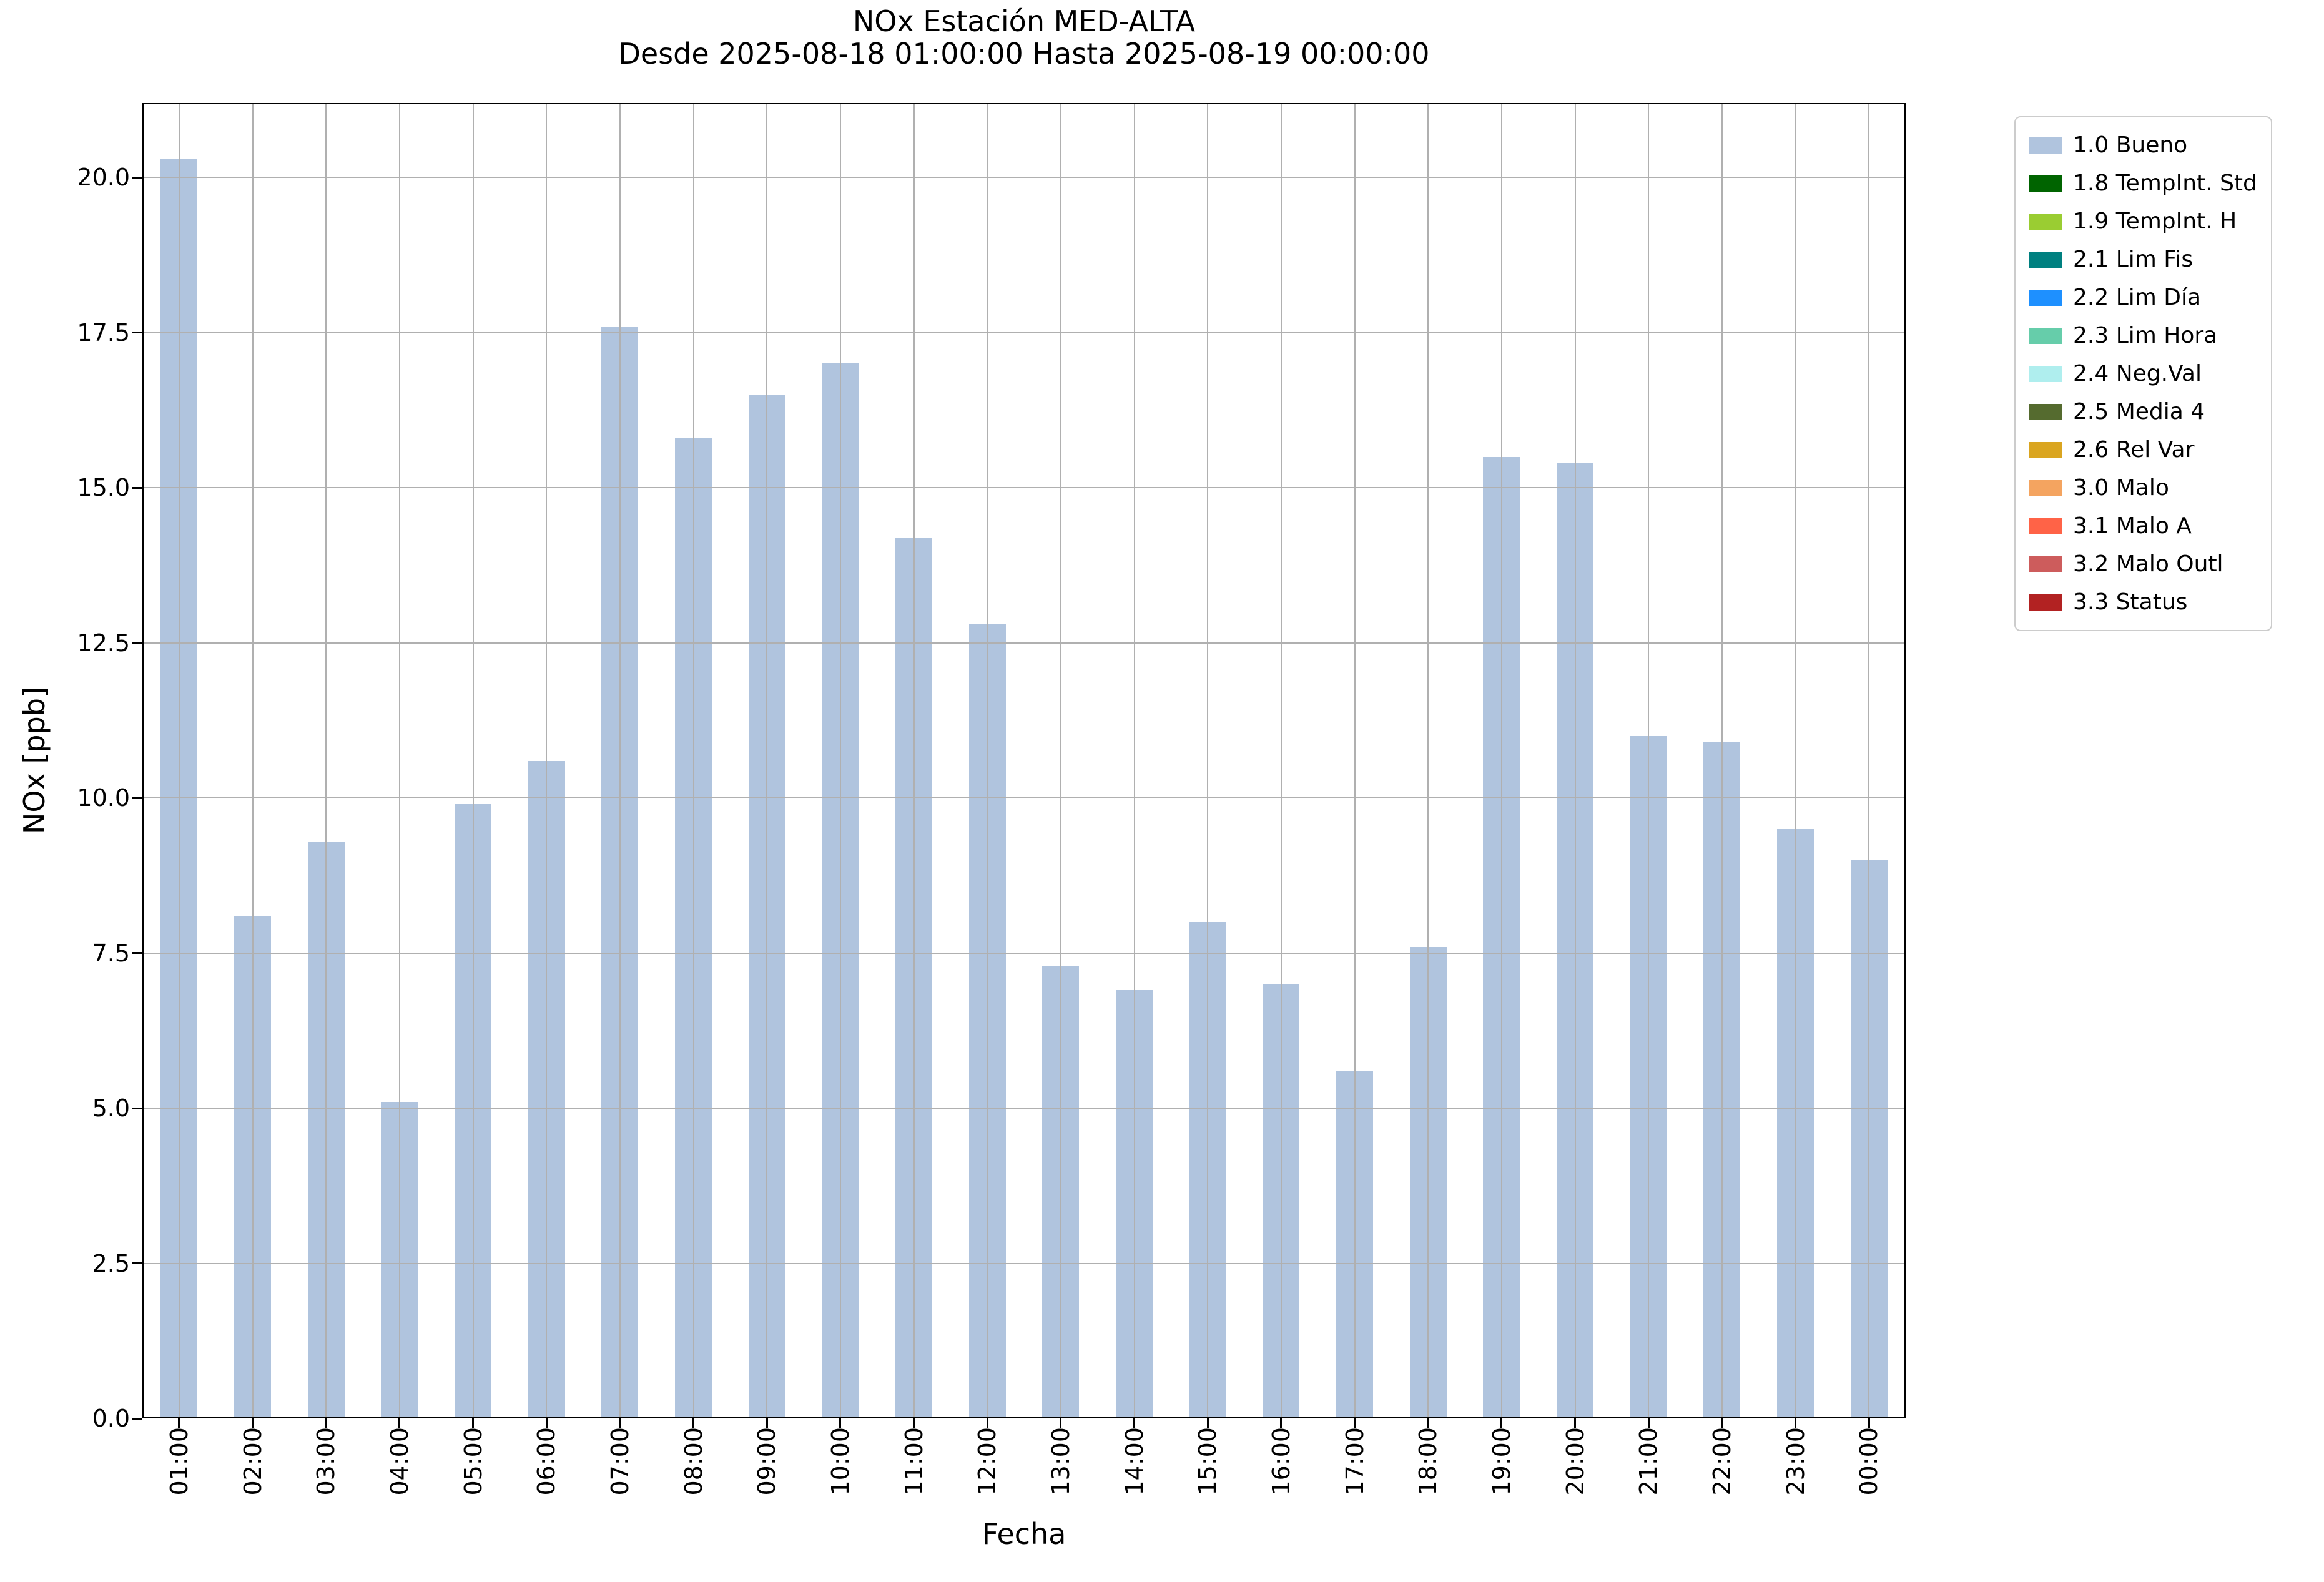 The image size is (2324, 1582). I want to click on legend-item: 1.8 TempInt. Std, so click(2143, 183).